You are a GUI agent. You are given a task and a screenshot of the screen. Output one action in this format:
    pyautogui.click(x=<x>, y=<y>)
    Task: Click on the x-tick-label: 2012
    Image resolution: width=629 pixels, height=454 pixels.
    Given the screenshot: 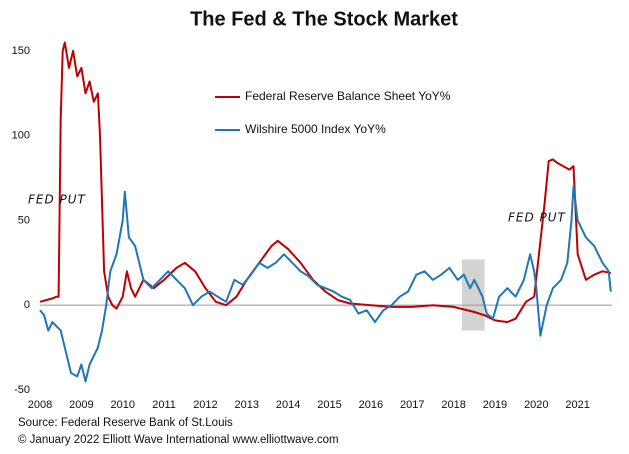 What is the action you would take?
    pyautogui.click(x=205, y=405)
    